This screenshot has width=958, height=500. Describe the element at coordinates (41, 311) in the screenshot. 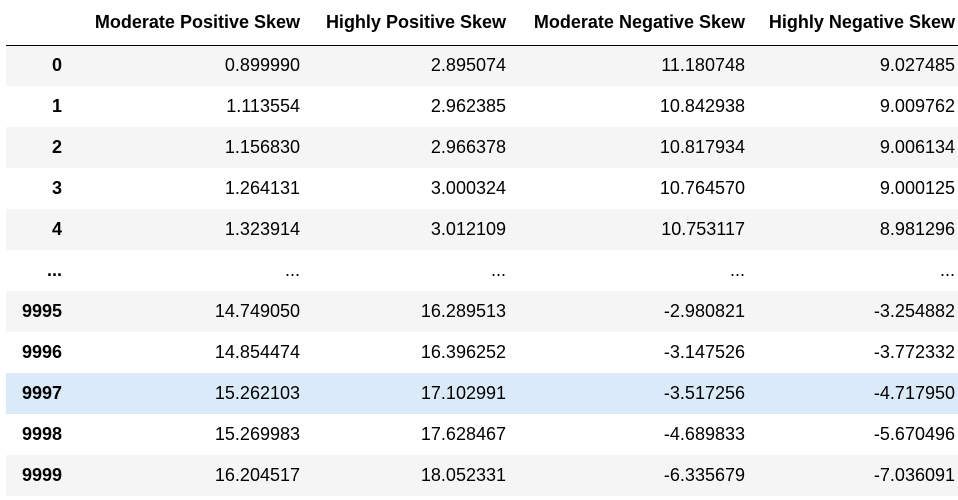

I see `row-index: 9995` at that location.